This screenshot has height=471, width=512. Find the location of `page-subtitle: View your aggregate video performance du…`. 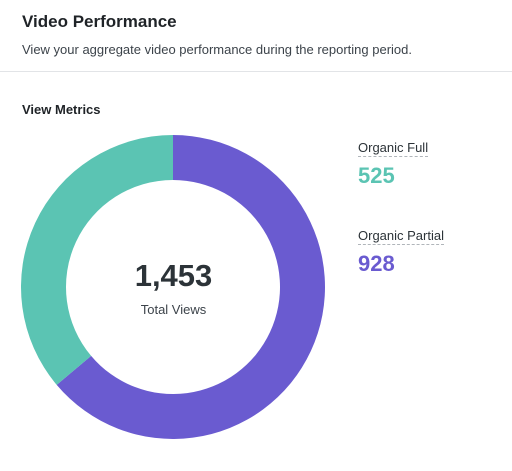

page-subtitle: View your aggregate video performance du… is located at coordinates (217, 49).